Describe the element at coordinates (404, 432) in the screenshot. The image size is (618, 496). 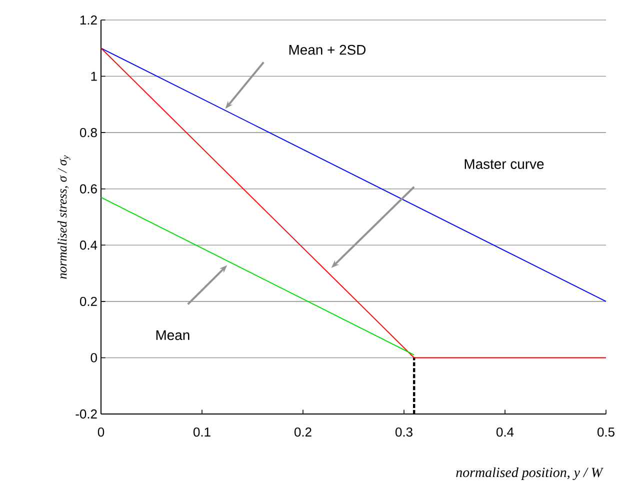
I see `x-tick-label: 0.3` at that location.